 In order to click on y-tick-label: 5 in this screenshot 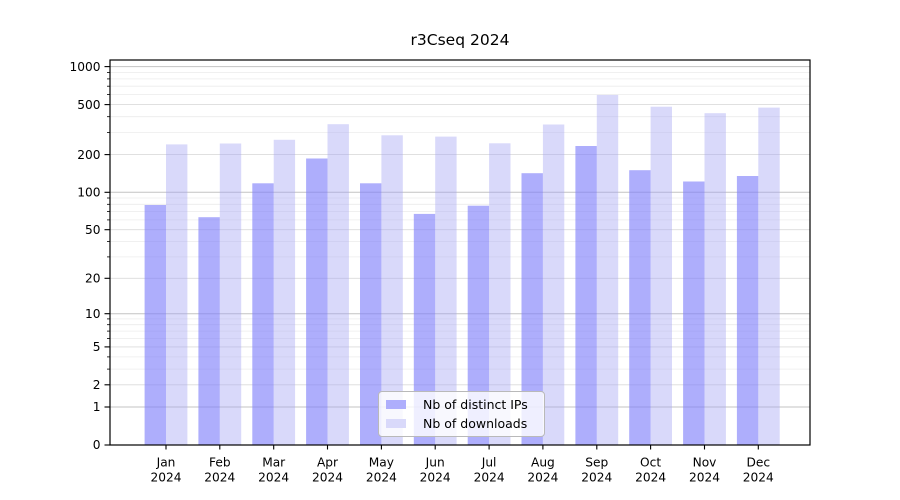, I will do `click(97, 347)`.